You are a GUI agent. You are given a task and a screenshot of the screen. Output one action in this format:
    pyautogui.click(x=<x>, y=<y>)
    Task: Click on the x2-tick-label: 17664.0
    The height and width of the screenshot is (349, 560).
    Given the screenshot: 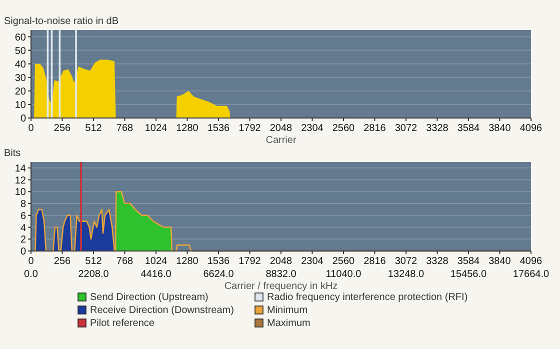 What is the action you would take?
    pyautogui.click(x=531, y=274)
    